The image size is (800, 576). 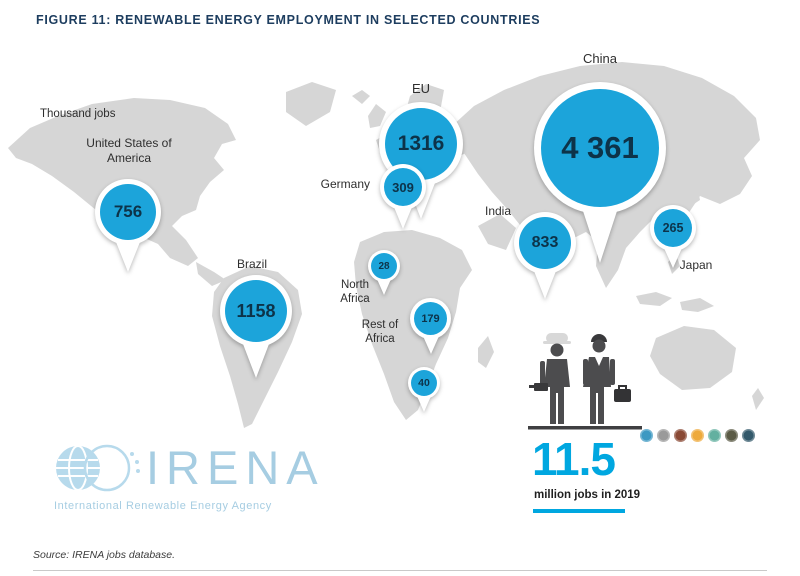 I want to click on pin-head: 833, so click(x=545, y=243).